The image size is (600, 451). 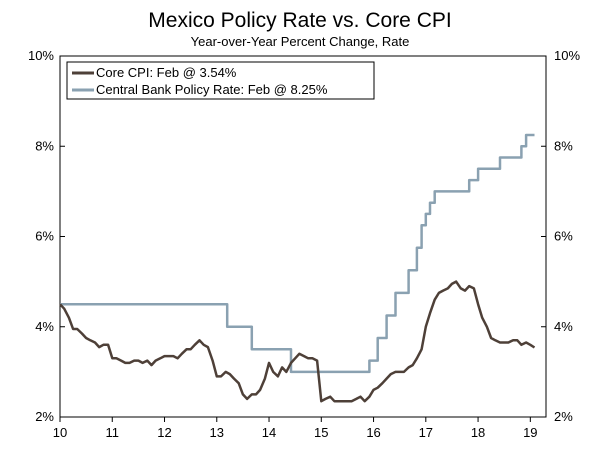 What do you see at coordinates (563, 326) in the screenshot?
I see `y-tick-label-right: 4%` at bounding box center [563, 326].